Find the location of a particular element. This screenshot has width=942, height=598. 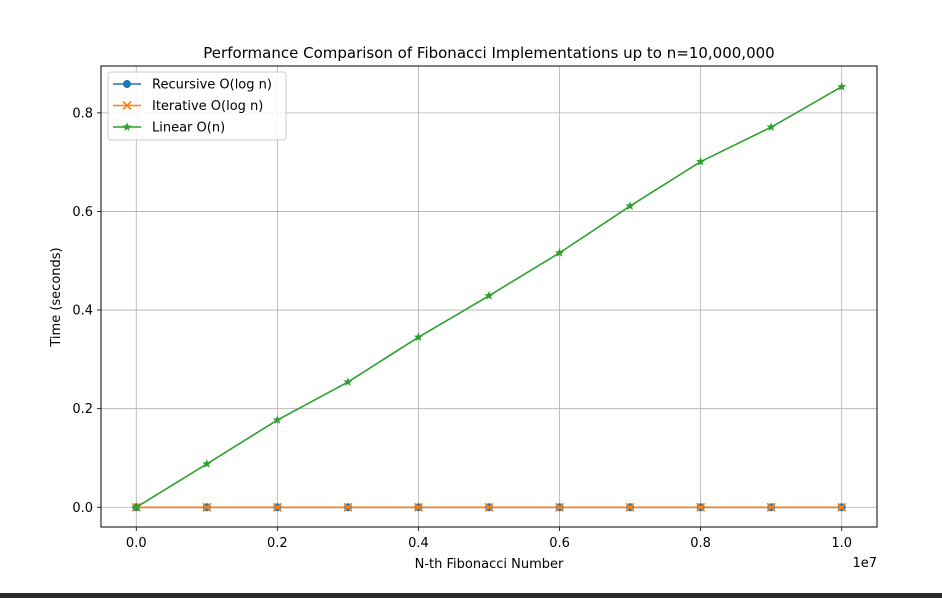

legend-entry: Iterative O(log n) is located at coordinates (188, 106).